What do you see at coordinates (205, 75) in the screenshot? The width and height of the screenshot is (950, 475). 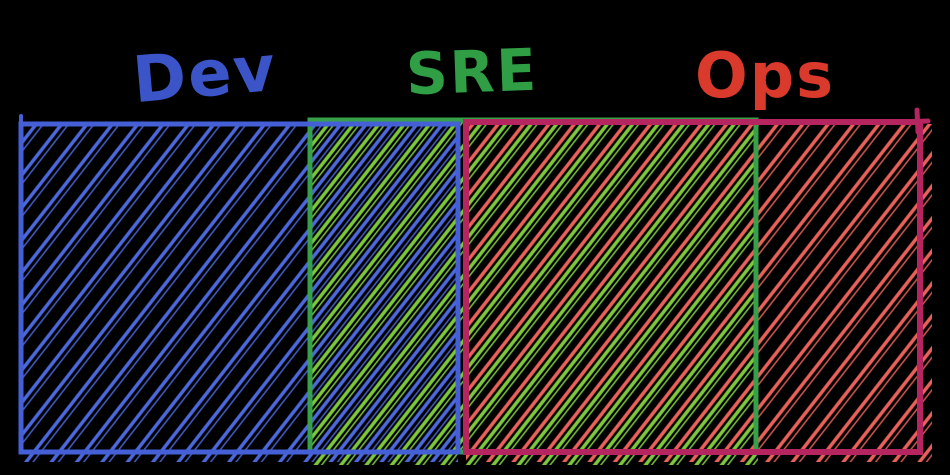 I see `dev-label: Dev` at bounding box center [205, 75].